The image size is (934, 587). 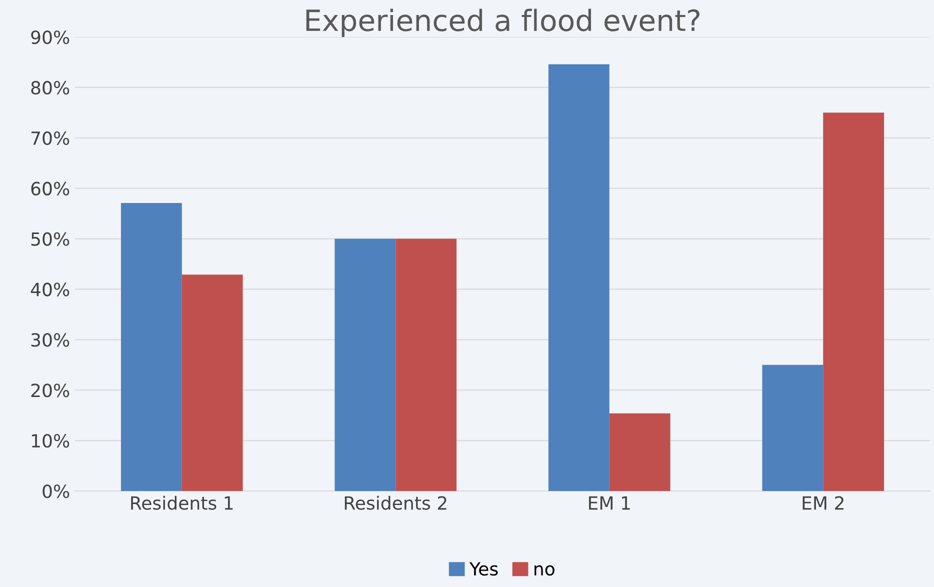 What do you see at coordinates (50, 189) in the screenshot?
I see `y-tick-label: 60%` at bounding box center [50, 189].